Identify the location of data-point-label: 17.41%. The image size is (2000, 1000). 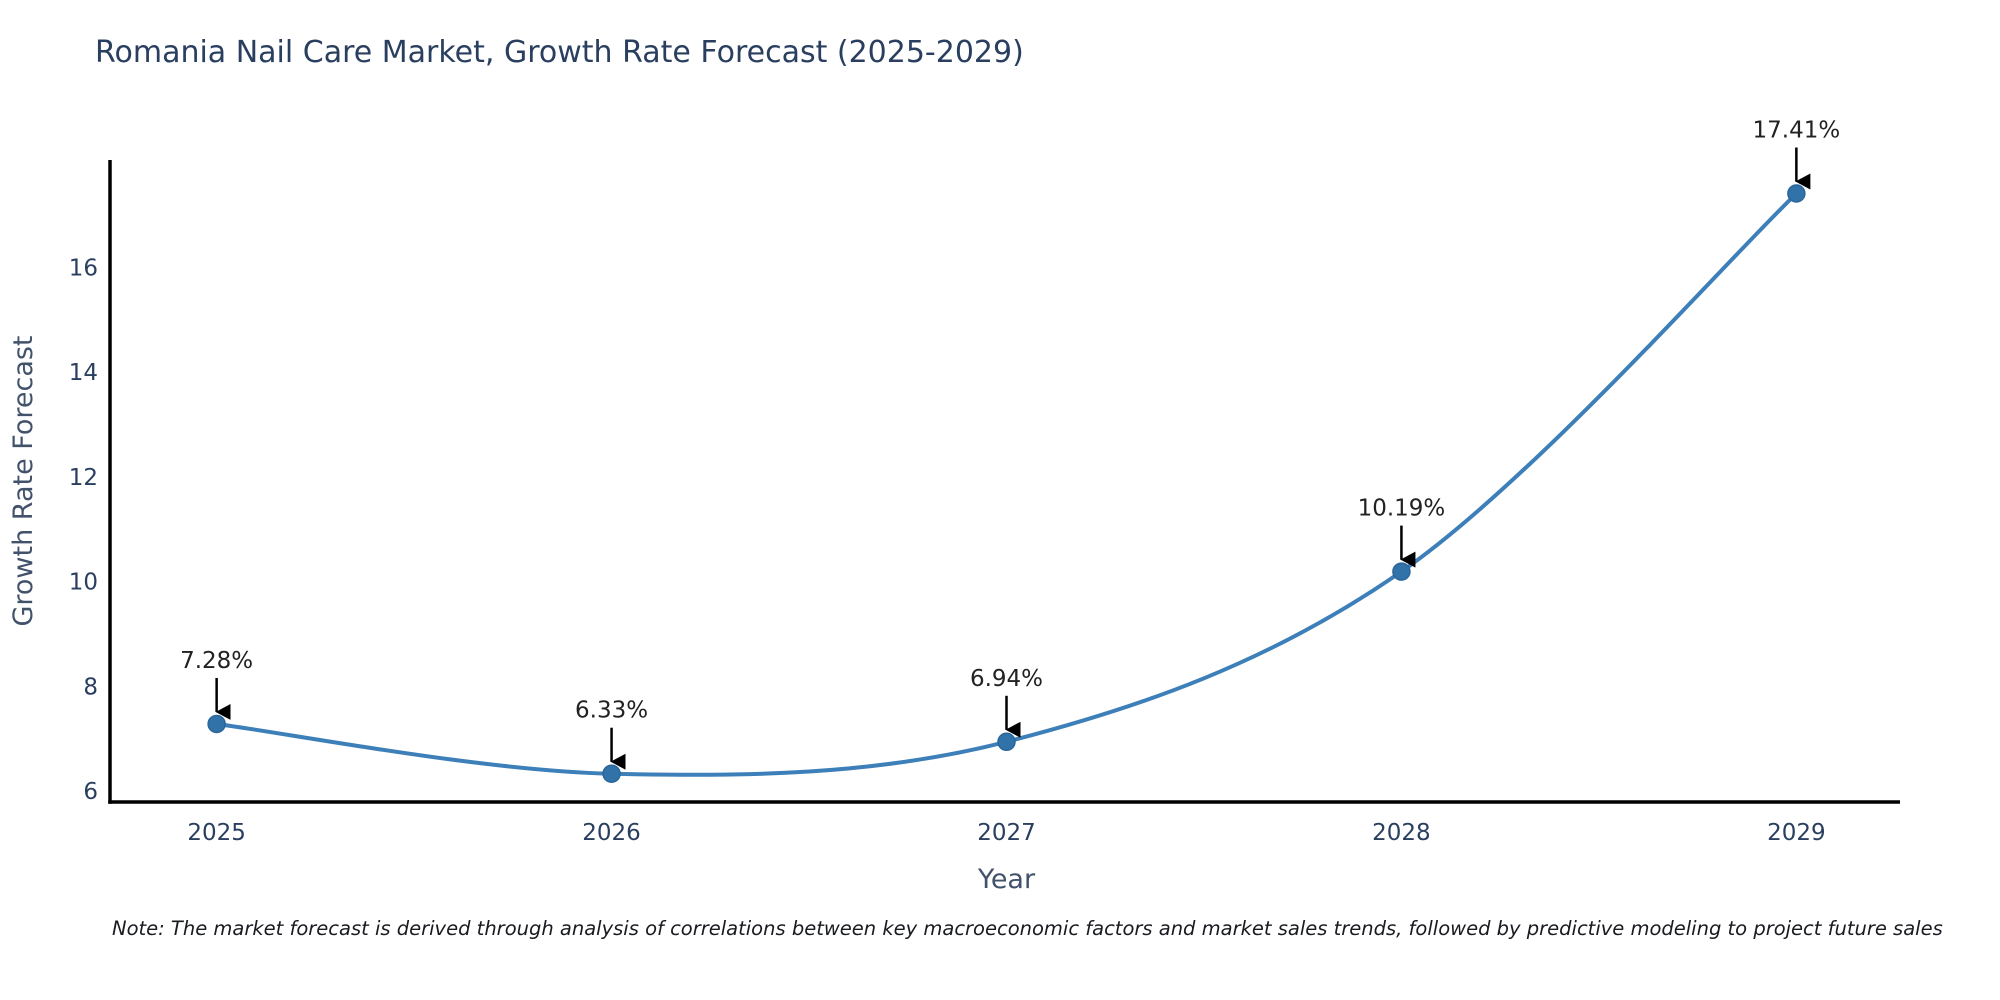
(1797, 131).